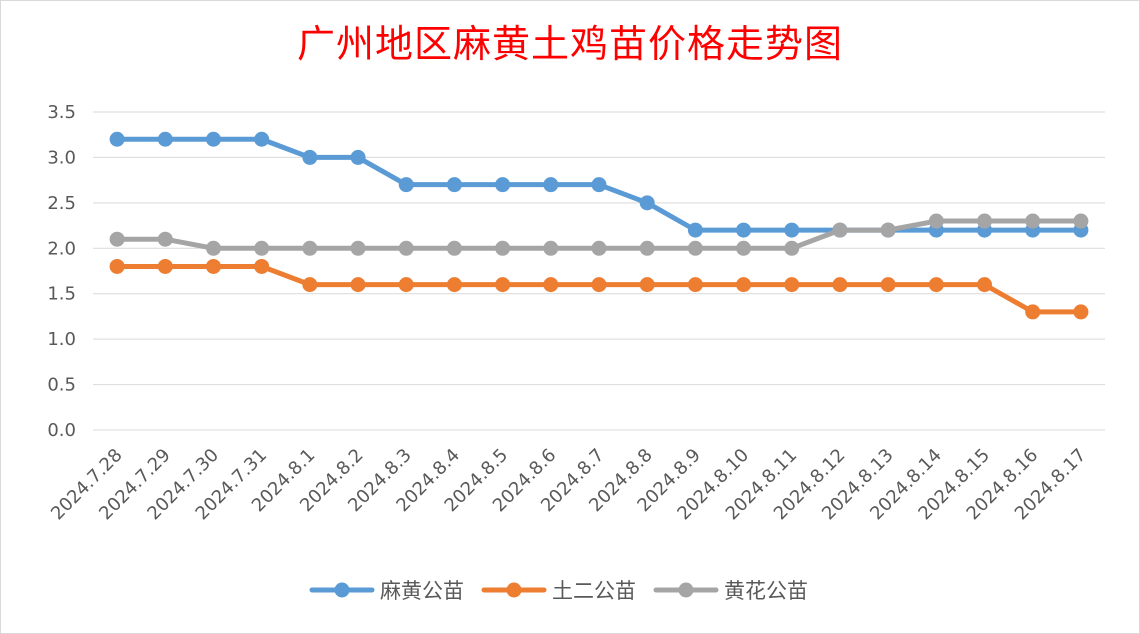 This screenshot has height=634, width=1140. I want to click on chart-title: 广州地区麻黄土鸡苗价格走势图, so click(569, 44).